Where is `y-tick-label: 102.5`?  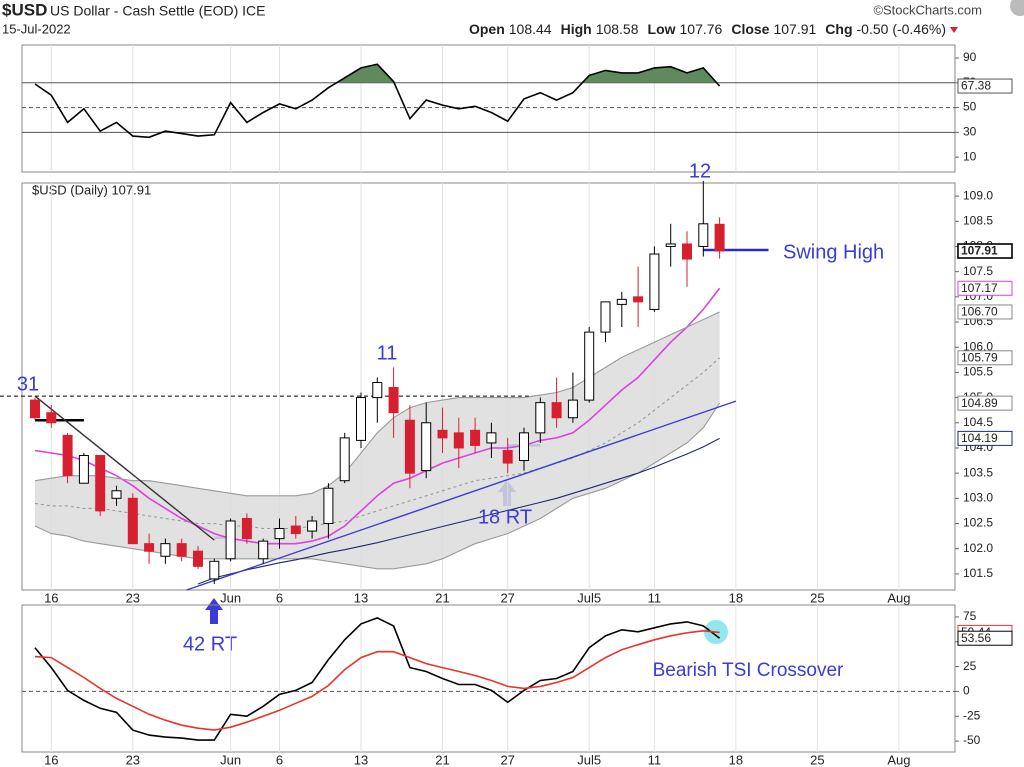
y-tick-label: 102.5 is located at coordinates (978, 523).